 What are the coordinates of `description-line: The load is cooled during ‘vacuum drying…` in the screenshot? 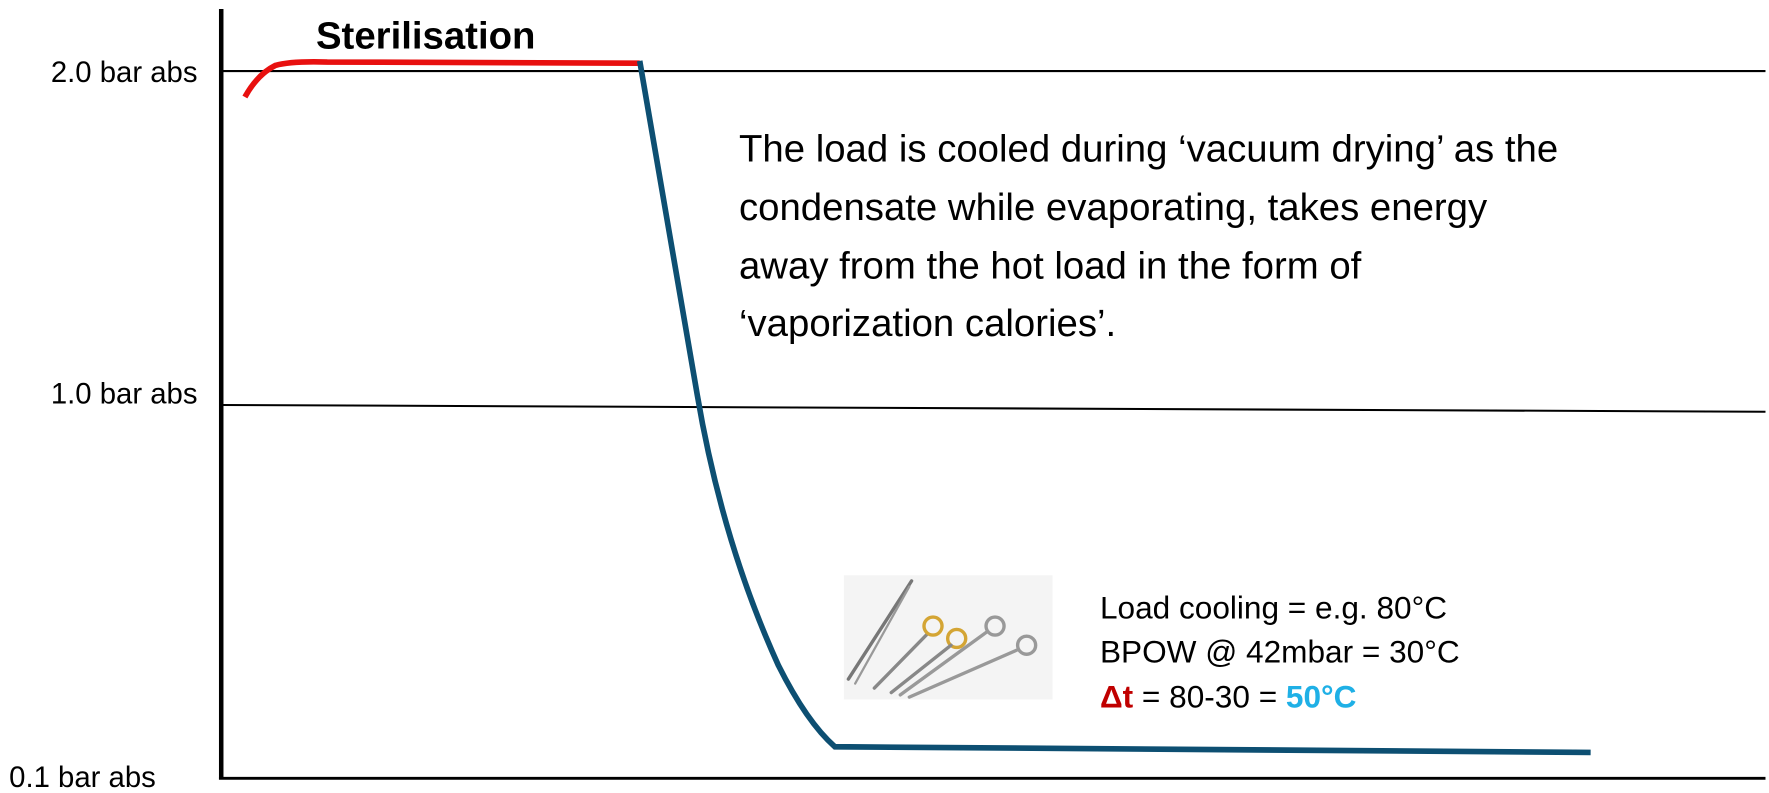 It's located at (1148, 148).